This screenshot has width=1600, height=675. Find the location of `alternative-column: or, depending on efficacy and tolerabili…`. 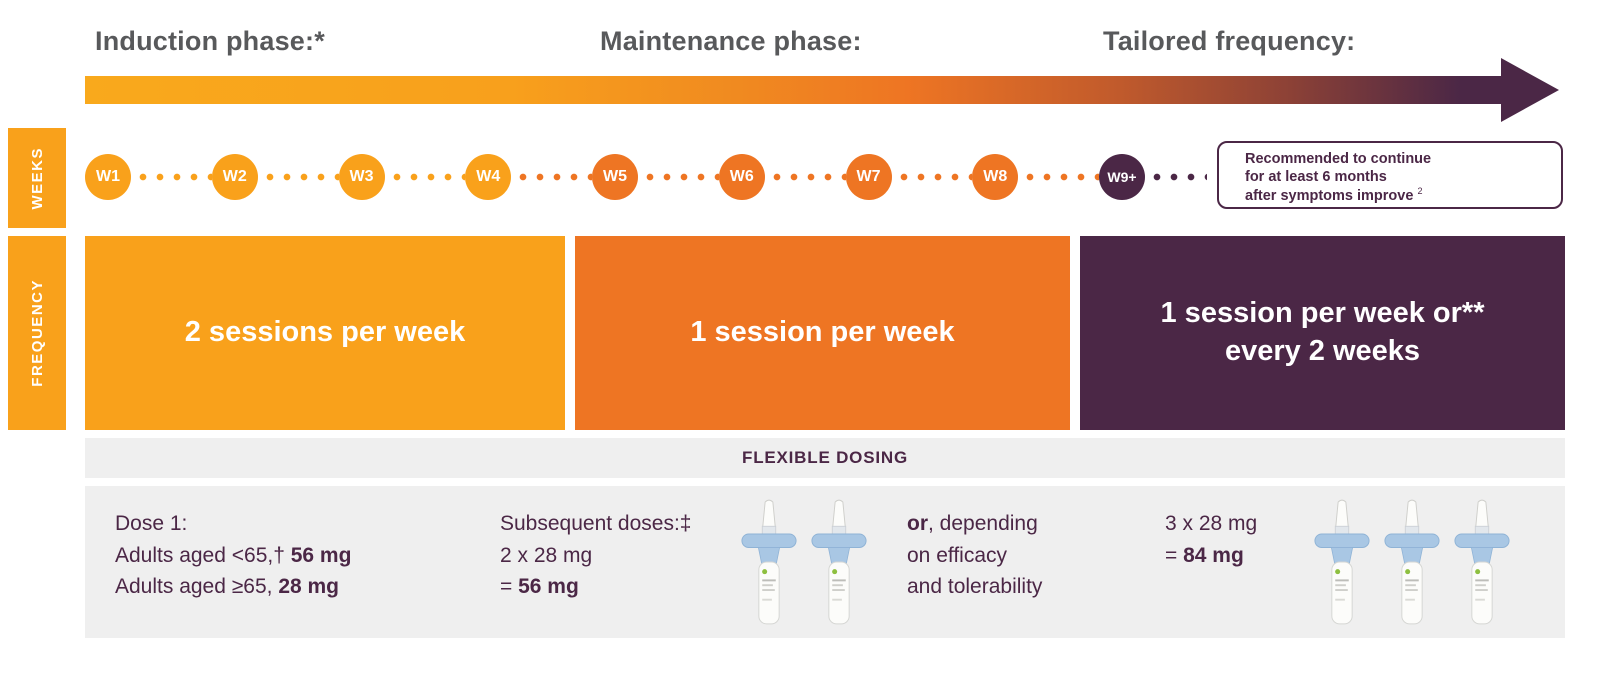

alternative-column: or, depending on efficacy and tolerabili… is located at coordinates (974, 555).